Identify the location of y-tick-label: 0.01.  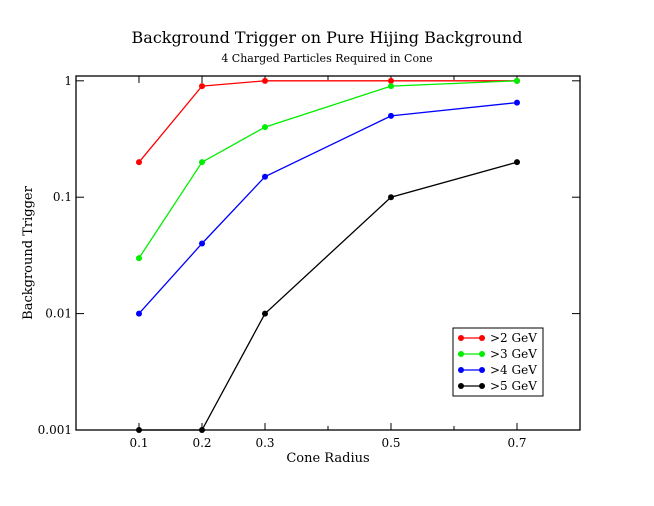
(58, 314).